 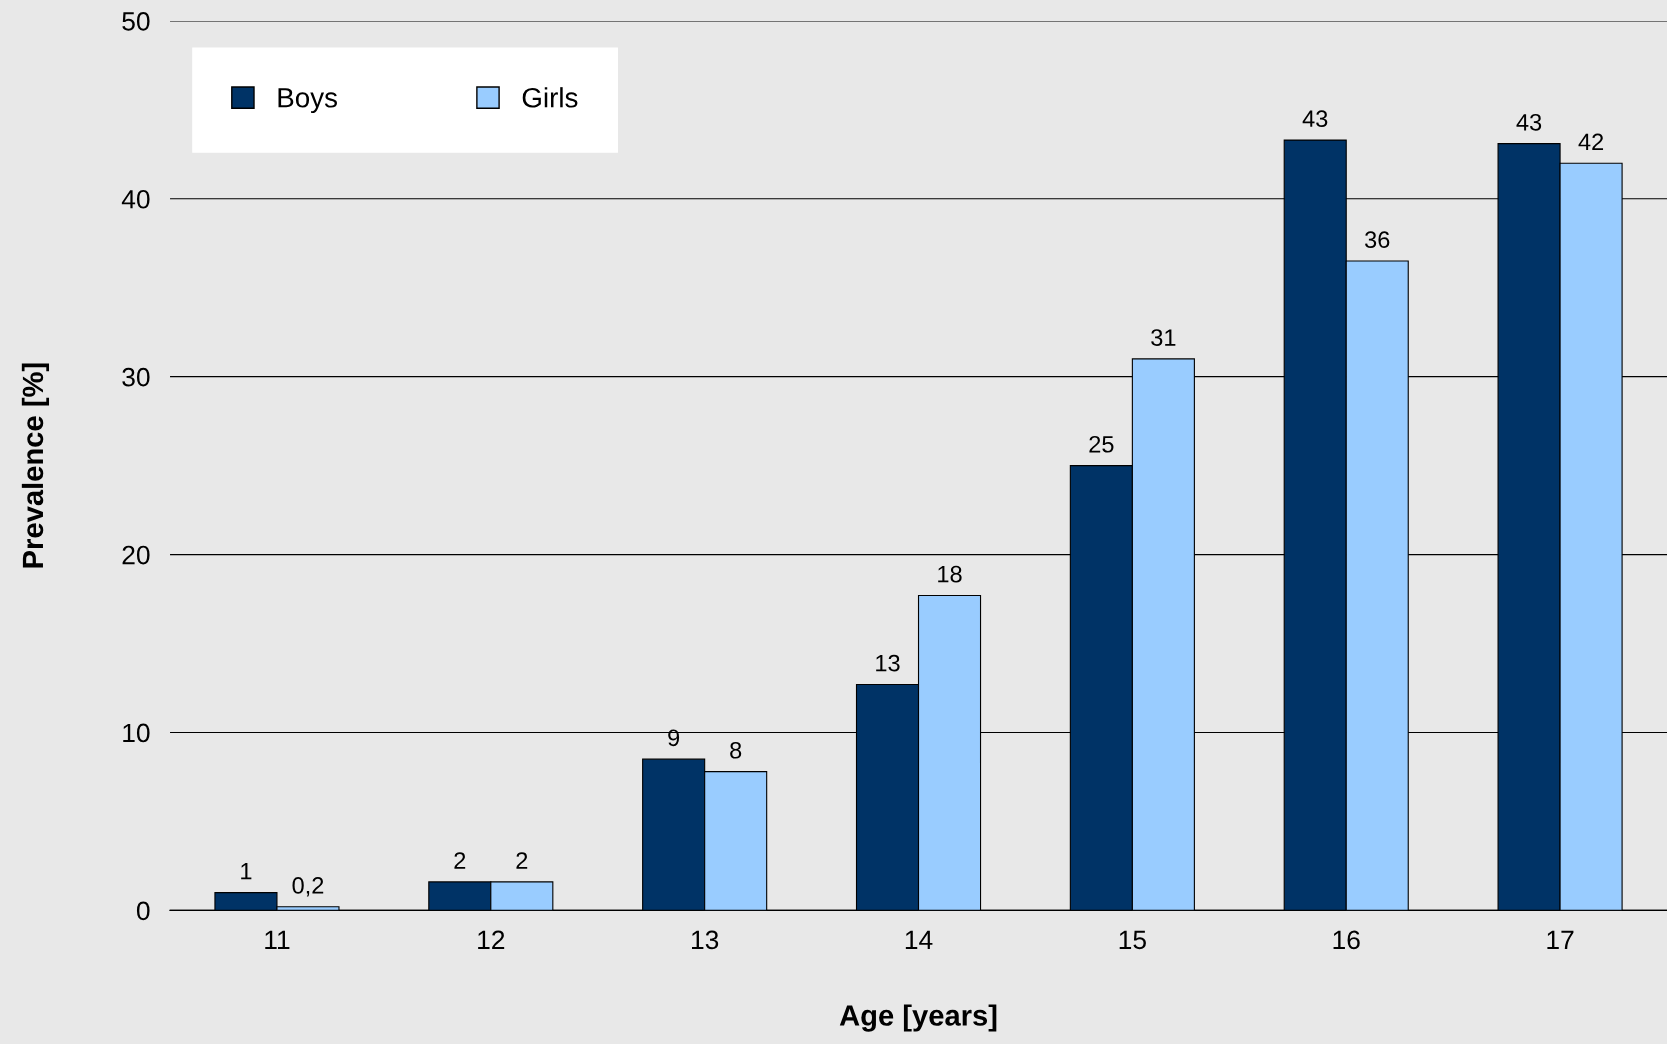 I want to click on y-tick-label: 10, so click(x=136, y=733).